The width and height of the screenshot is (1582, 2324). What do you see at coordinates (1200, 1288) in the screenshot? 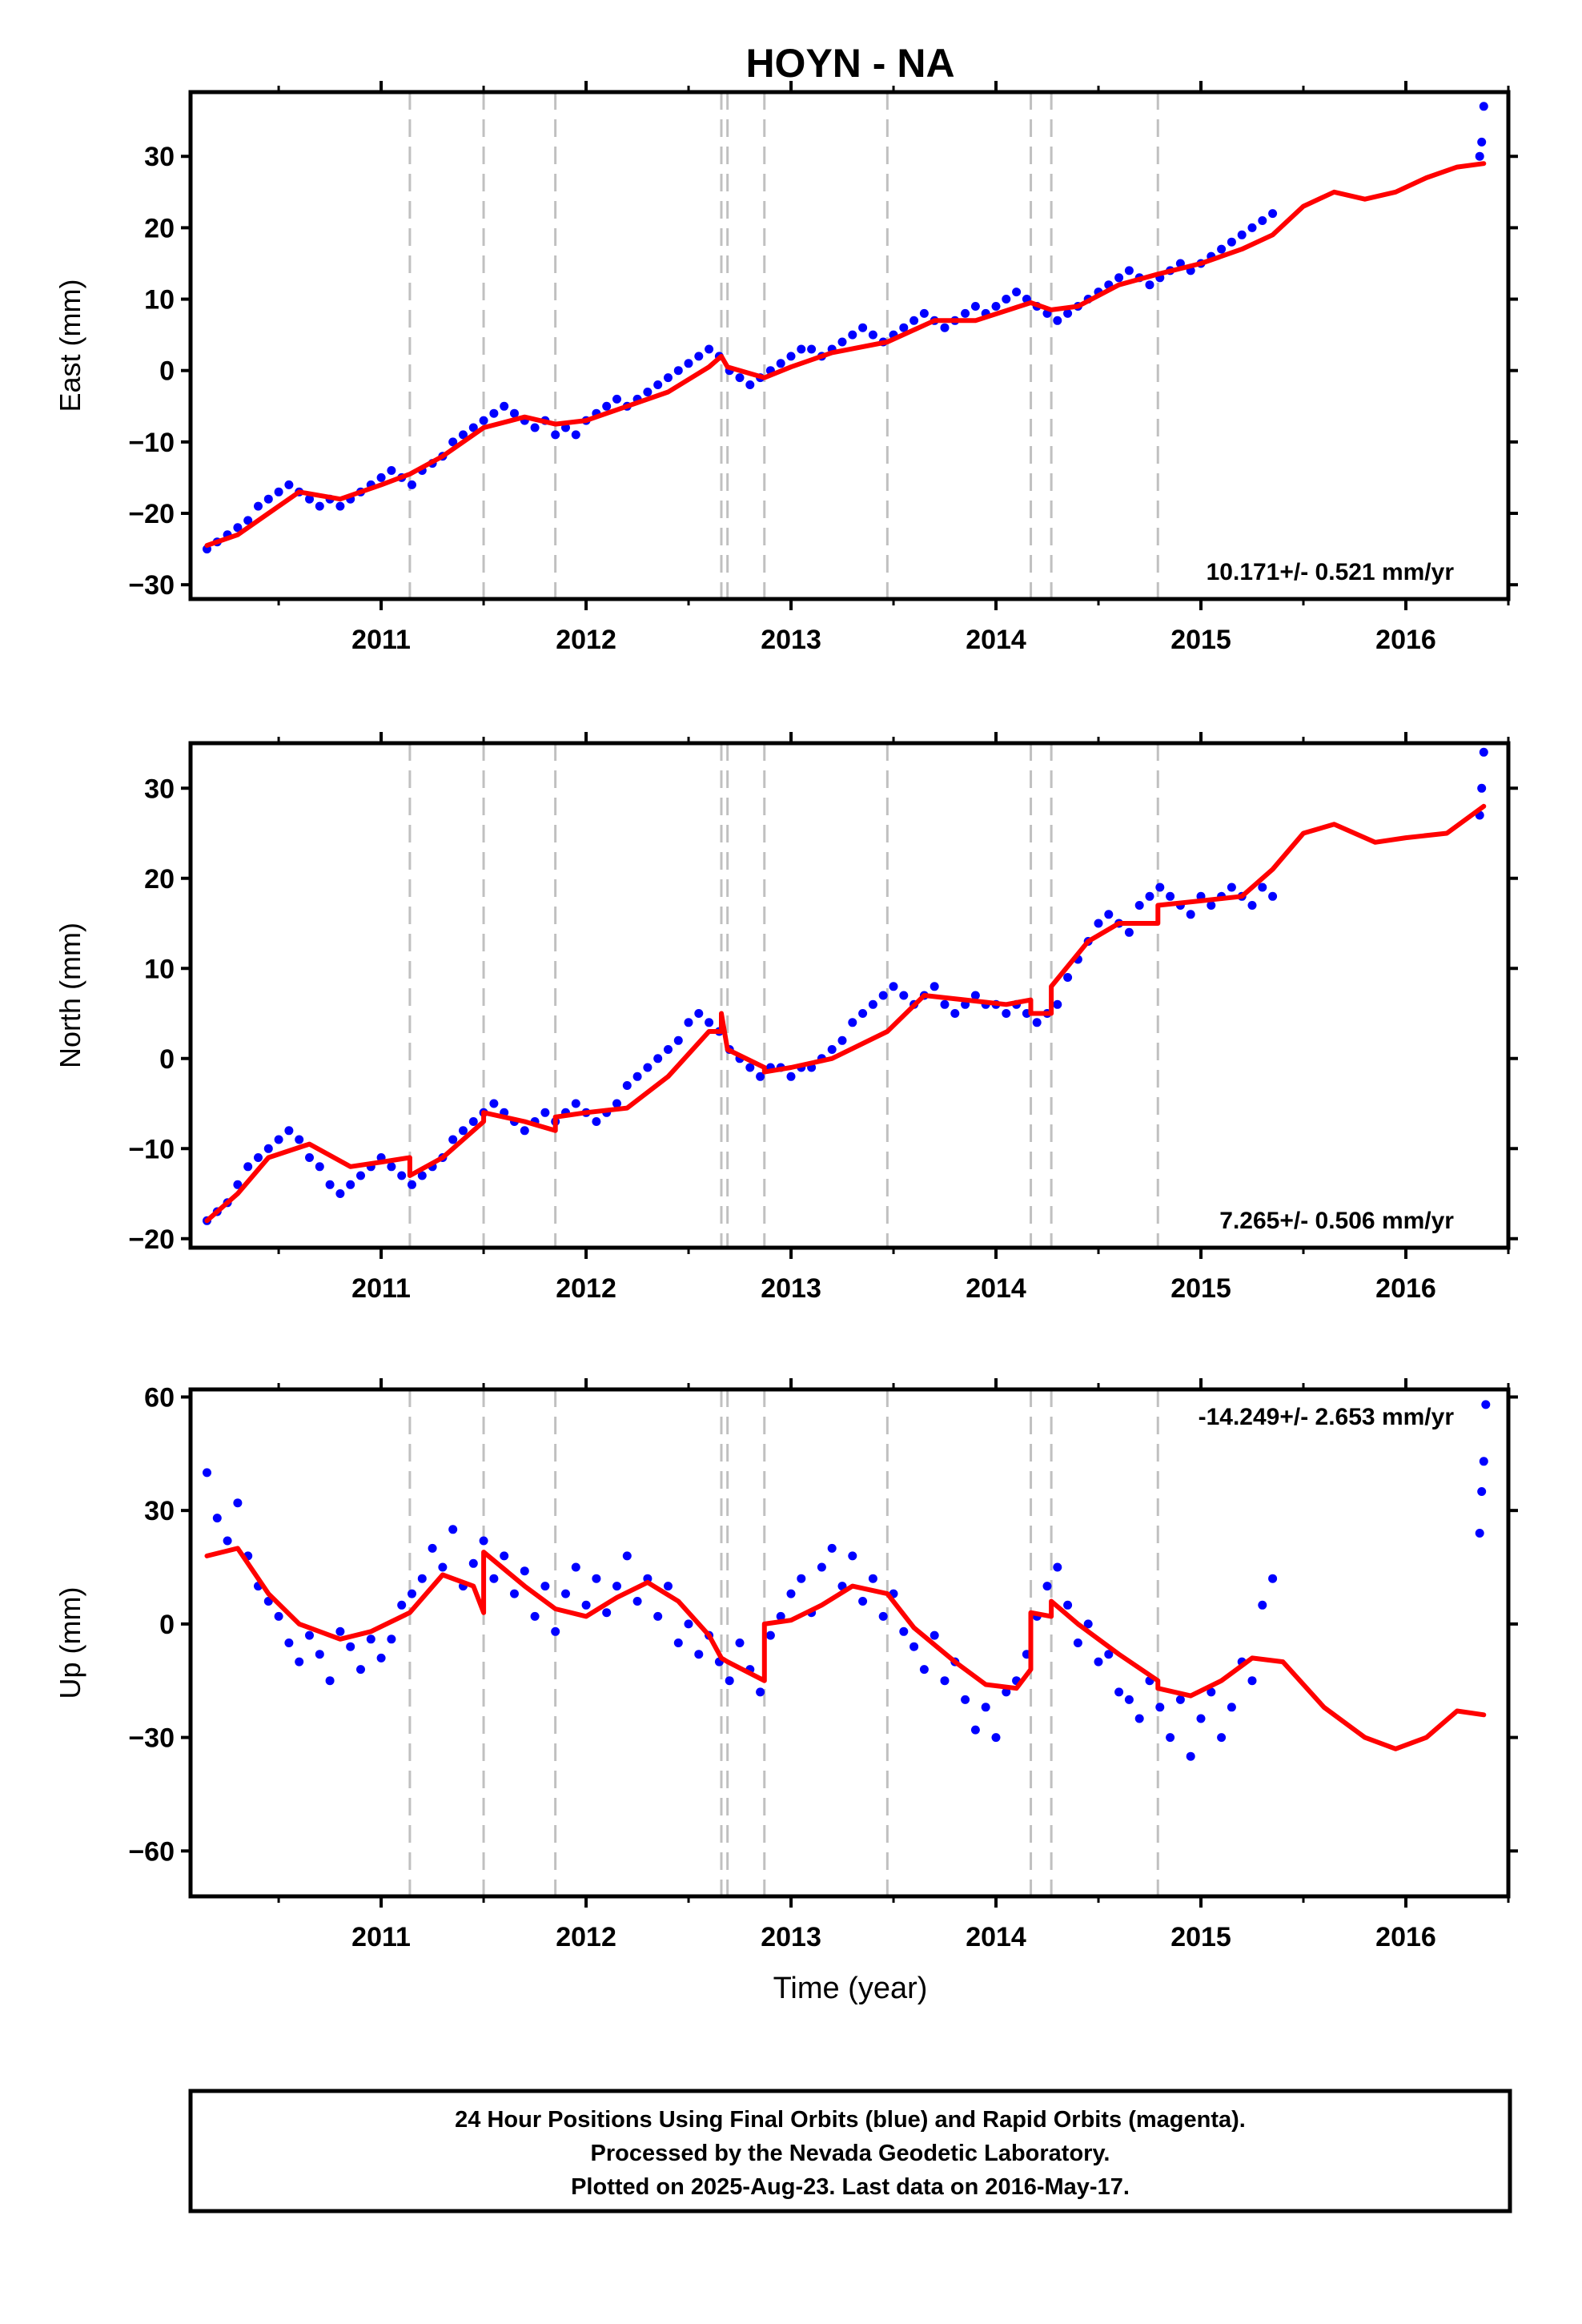
I see `north-x-tick-label: 2015` at bounding box center [1200, 1288].